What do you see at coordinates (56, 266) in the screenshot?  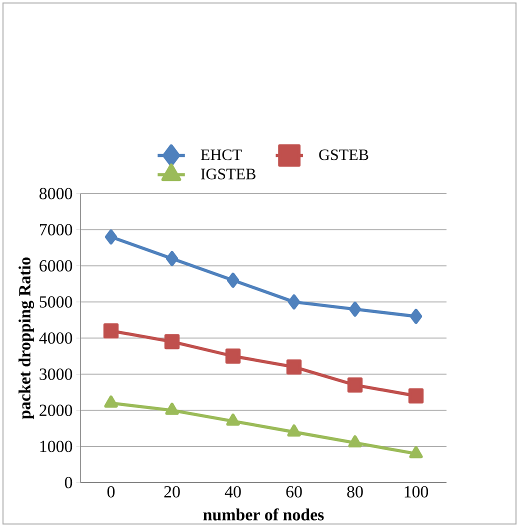 I see `y-tick-label: 6000` at bounding box center [56, 266].